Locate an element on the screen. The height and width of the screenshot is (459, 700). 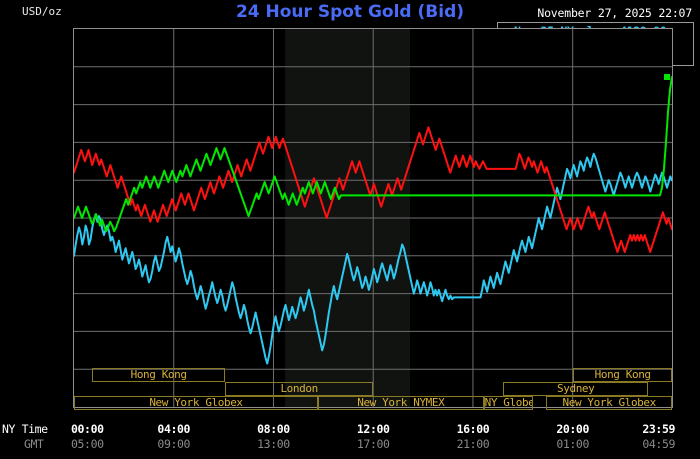
x-axis-gmt-tick-label: 09:00 is located at coordinates (174, 444).